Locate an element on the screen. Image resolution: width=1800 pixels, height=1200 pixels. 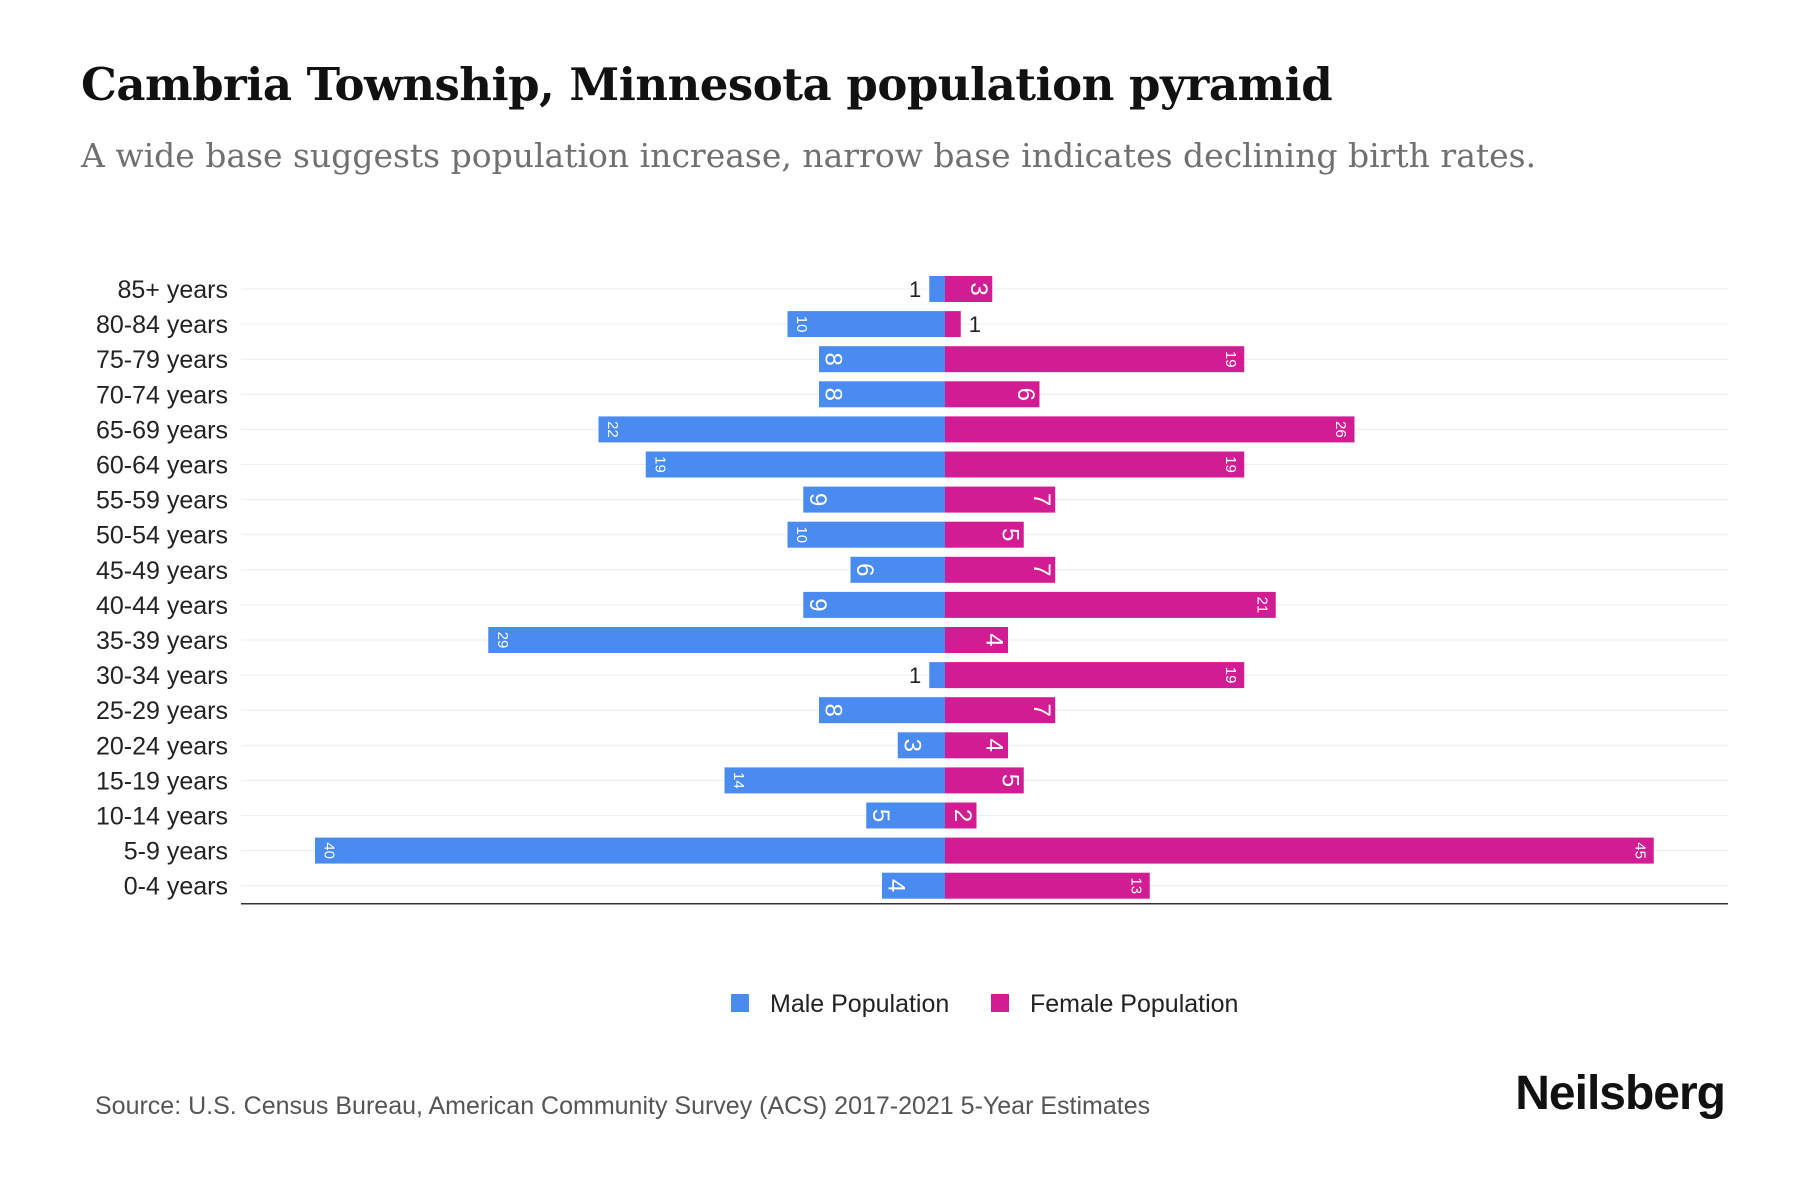
category-label: 25-29 years is located at coordinates (162, 711).